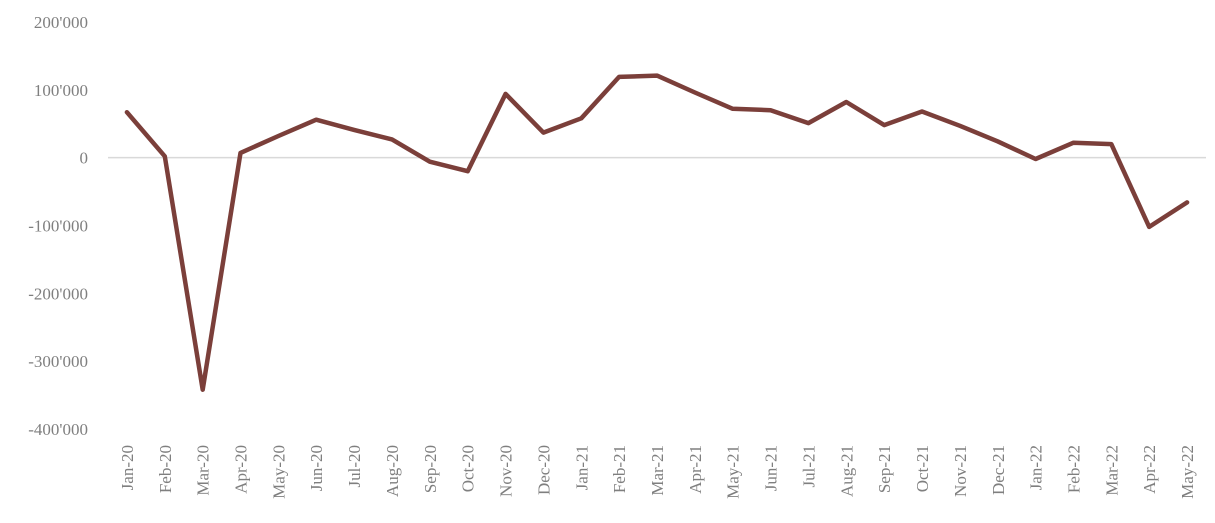 The image size is (1215, 523). Describe the element at coordinates (316, 468) in the screenshot. I see `x-tick-label: Jun-20` at that location.